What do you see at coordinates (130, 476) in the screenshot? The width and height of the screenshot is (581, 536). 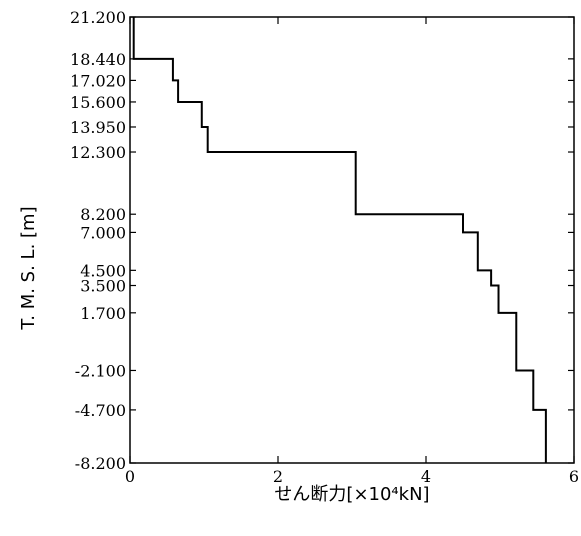 I see `x-tick-label: 0` at bounding box center [130, 476].